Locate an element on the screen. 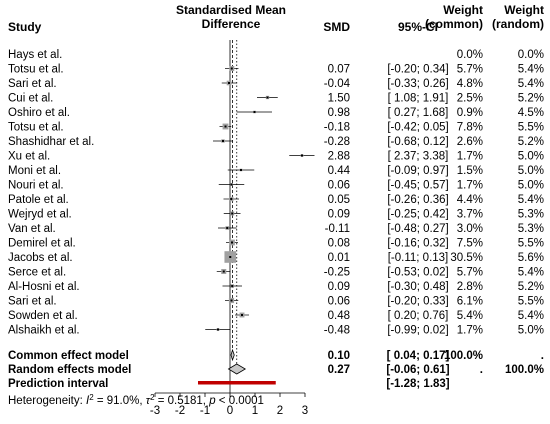 The image size is (550, 424). study-smd: 0.09 is located at coordinates (339, 287).